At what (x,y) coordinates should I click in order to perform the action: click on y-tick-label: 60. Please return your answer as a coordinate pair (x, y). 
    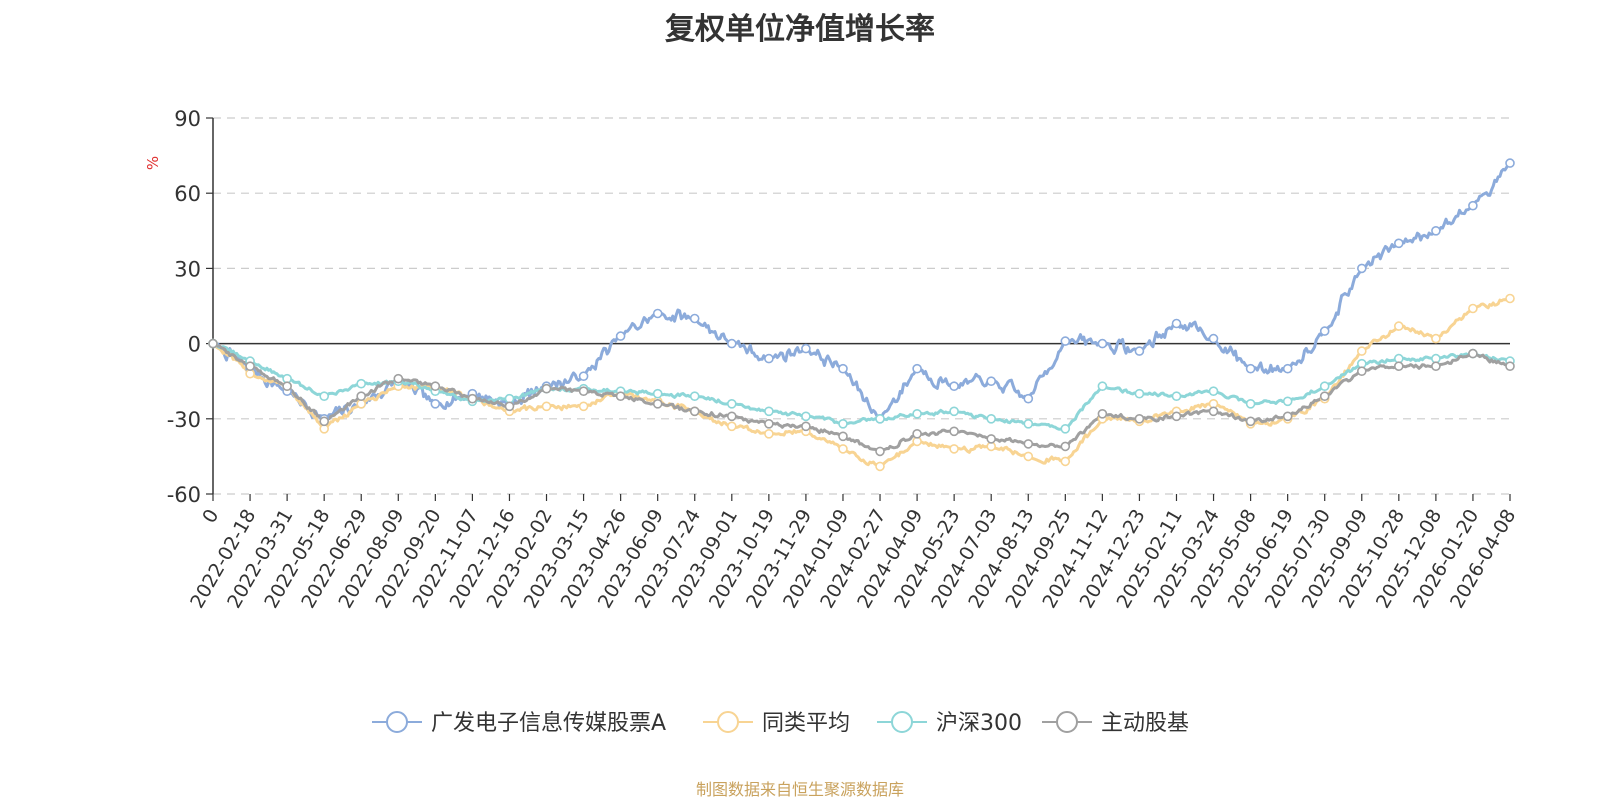
    Looking at the image, I should click on (187, 194).